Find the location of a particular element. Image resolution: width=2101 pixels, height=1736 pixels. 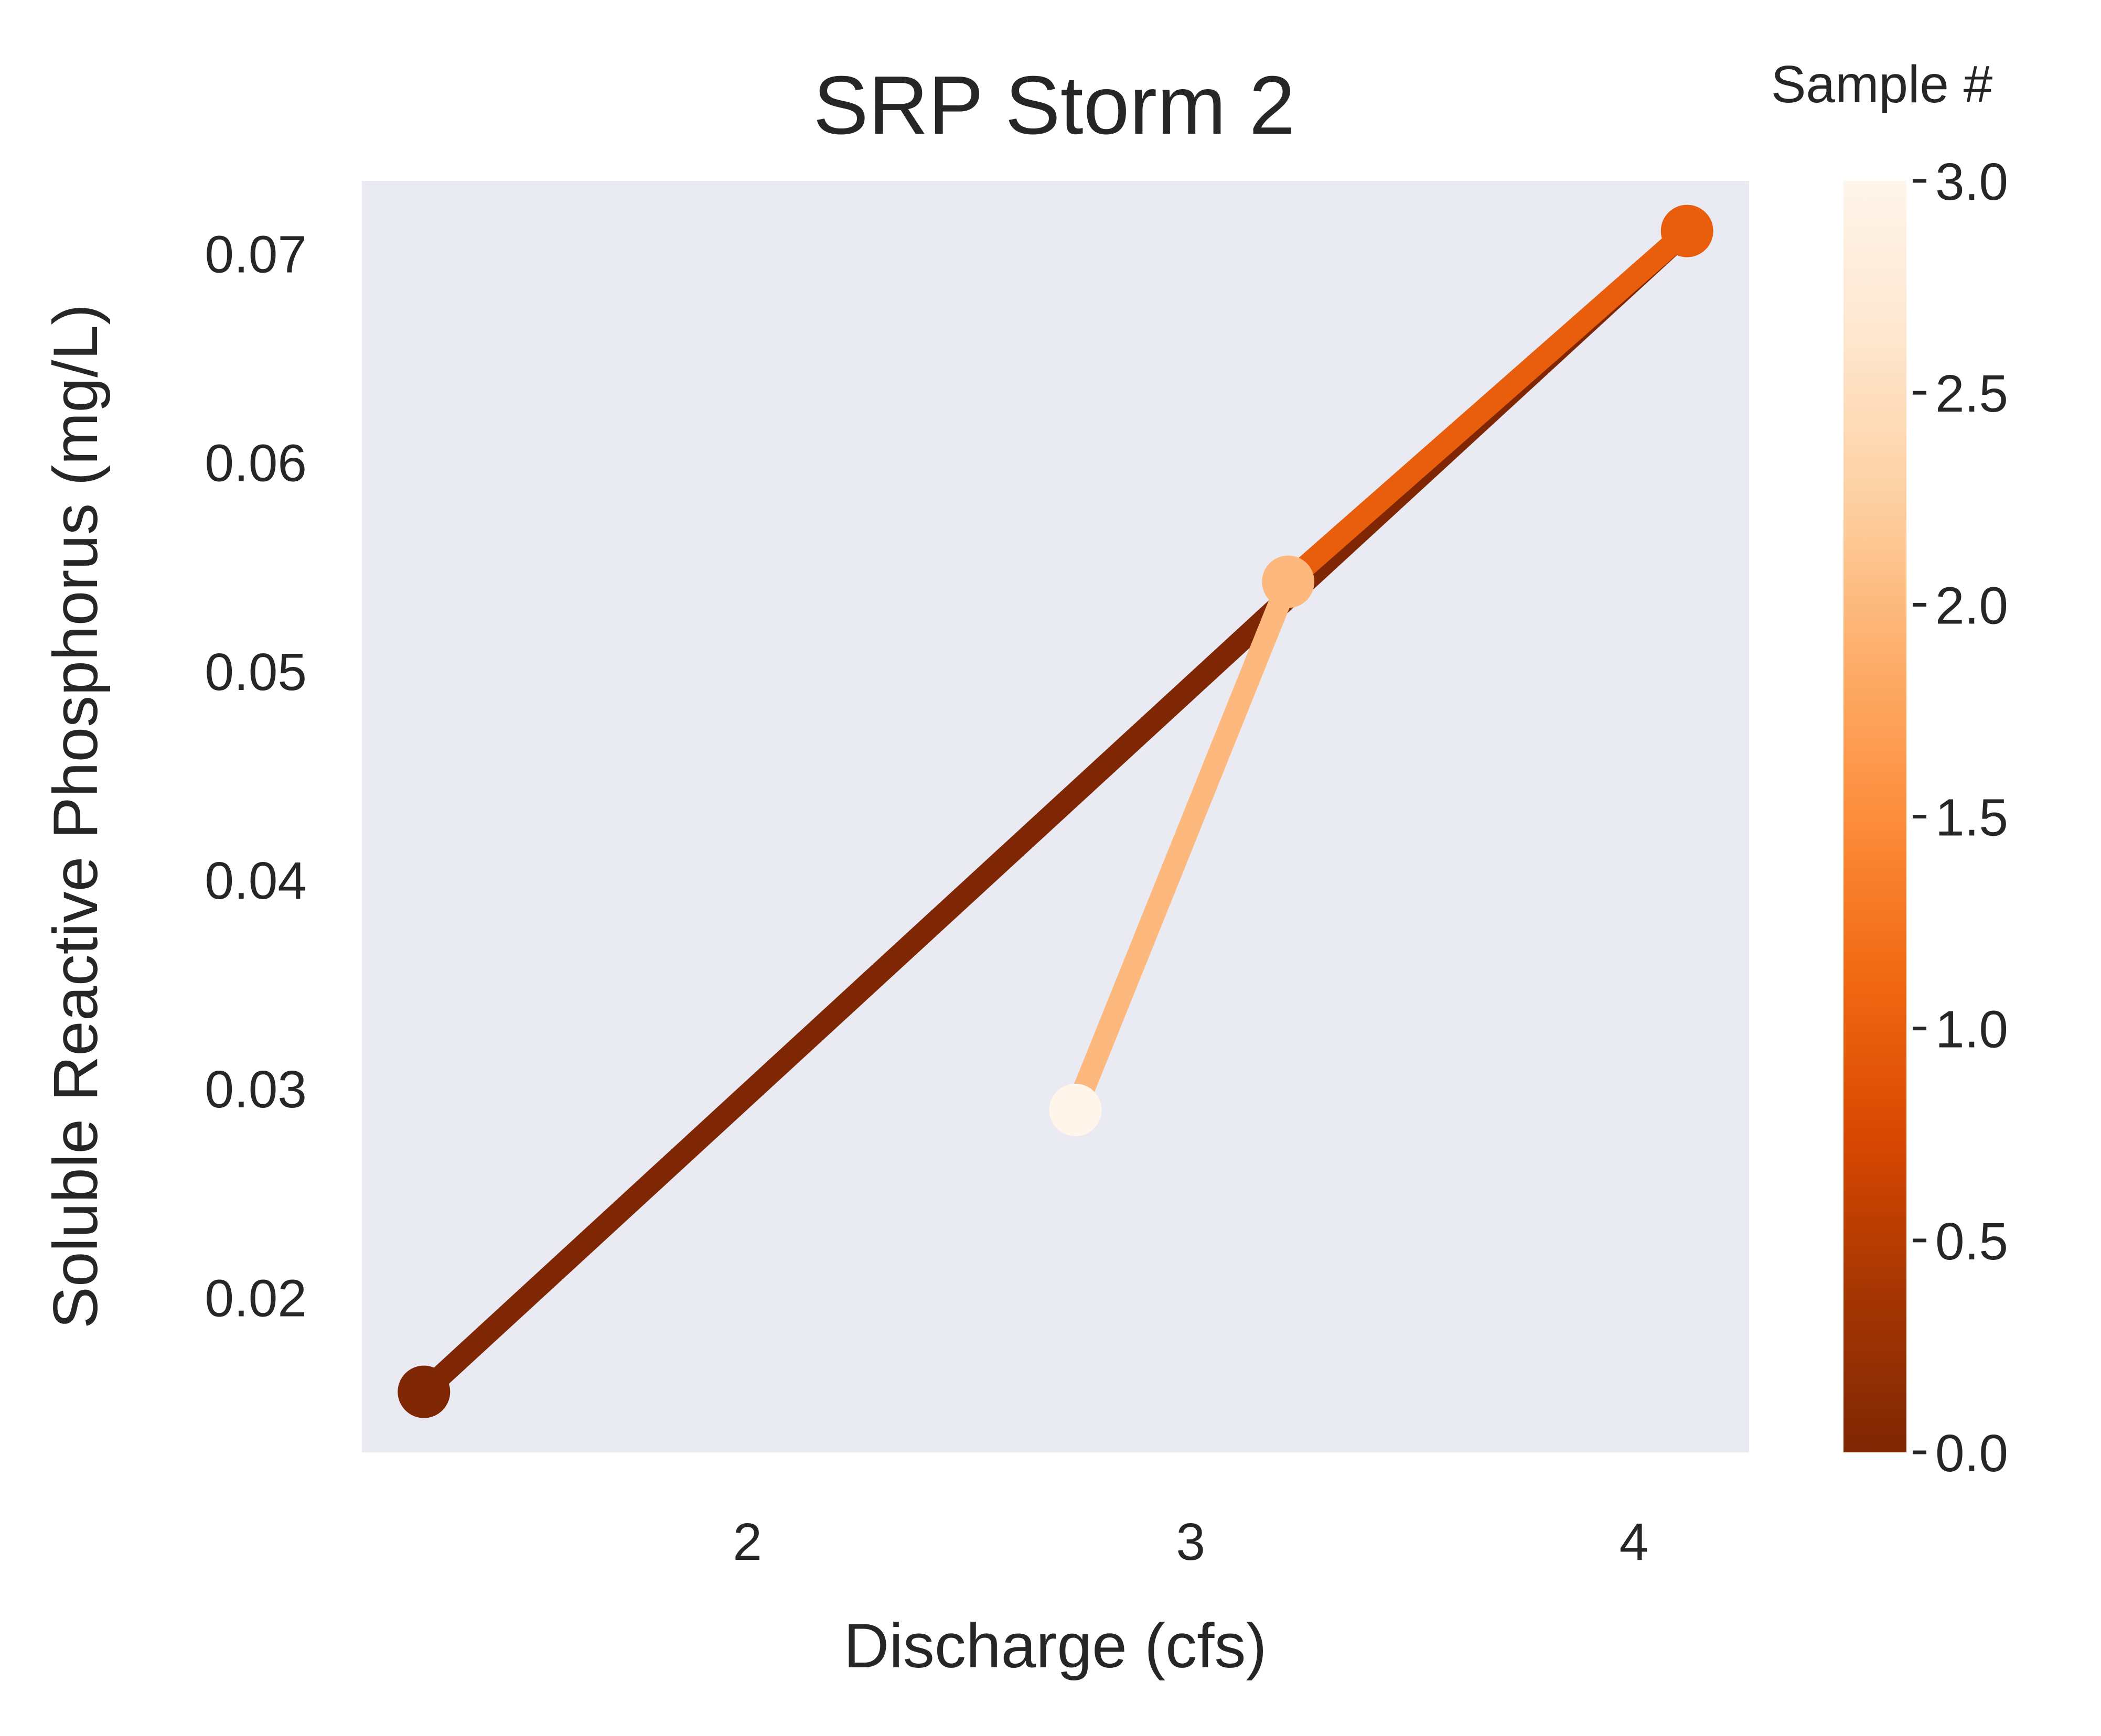

colorbar-tick-label: 2.5 is located at coordinates (1971, 393).